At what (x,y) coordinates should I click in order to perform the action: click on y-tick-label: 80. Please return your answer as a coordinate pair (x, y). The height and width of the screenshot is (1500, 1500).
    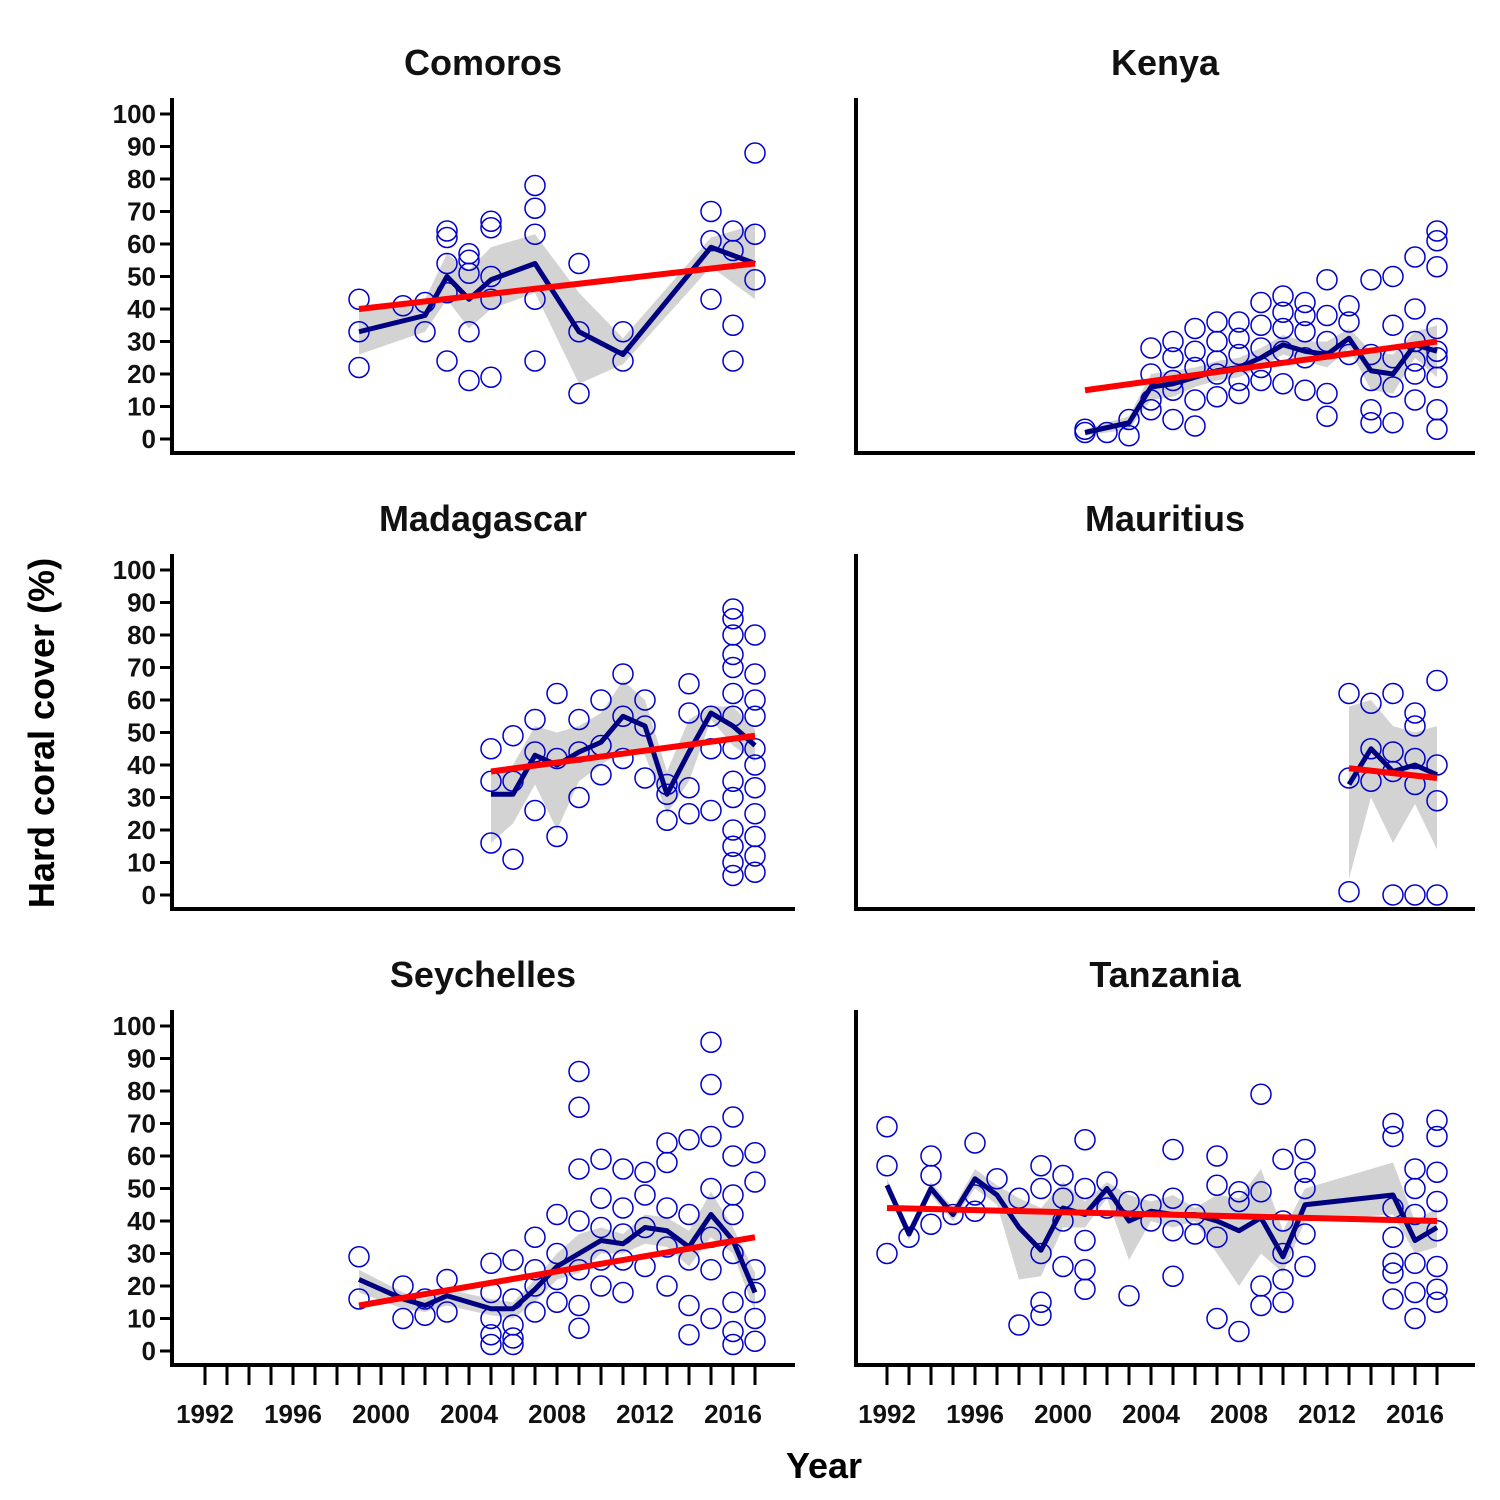
    Looking at the image, I should click on (141, 1091).